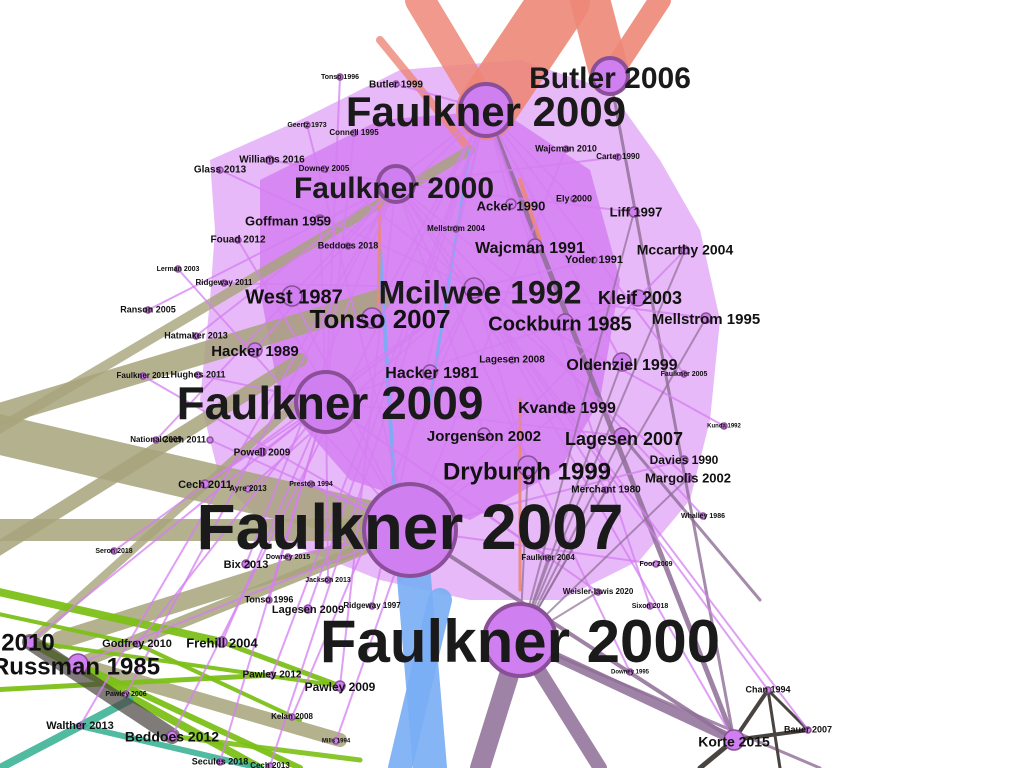 The width and height of the screenshot is (1024, 768). I want to click on edge-n32, so click(178, 522).